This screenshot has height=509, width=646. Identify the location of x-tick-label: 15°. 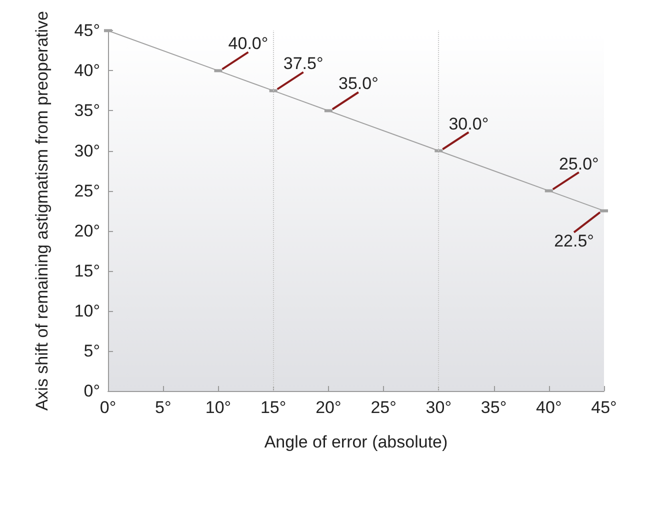
(273, 407).